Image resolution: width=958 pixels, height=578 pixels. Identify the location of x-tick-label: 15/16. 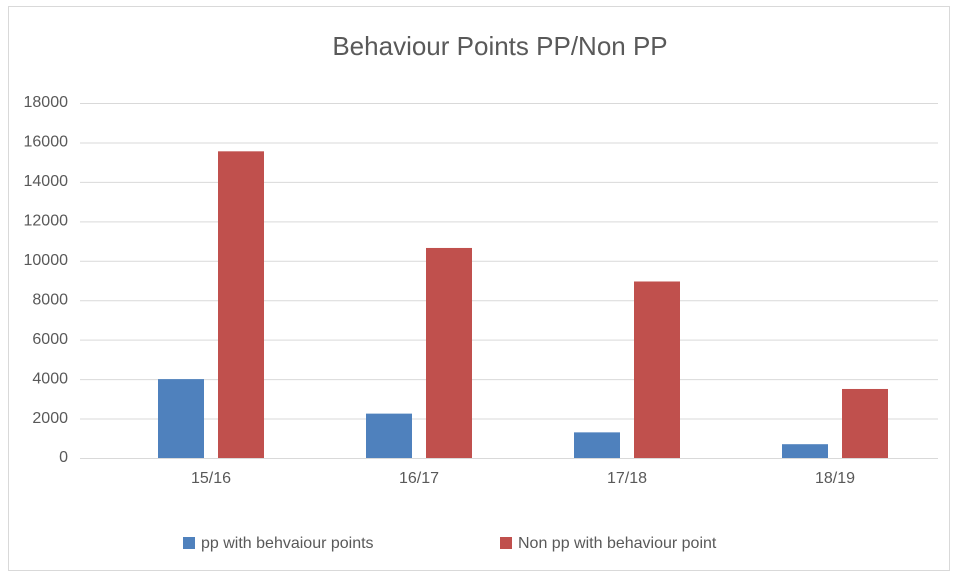
(211, 478).